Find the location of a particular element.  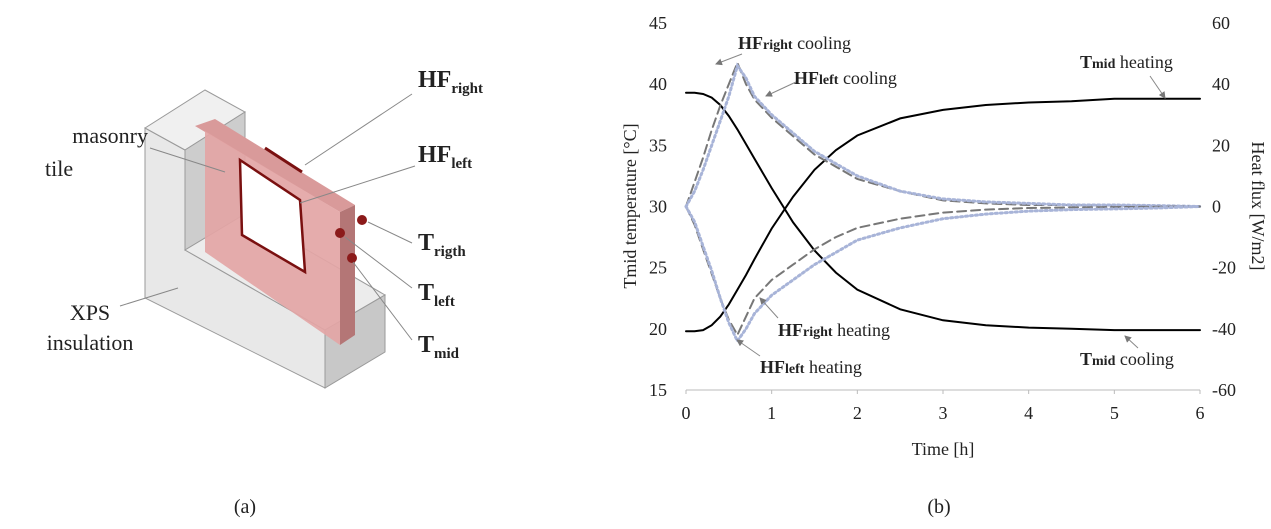

y-tick-label: 40 is located at coordinates (658, 84).